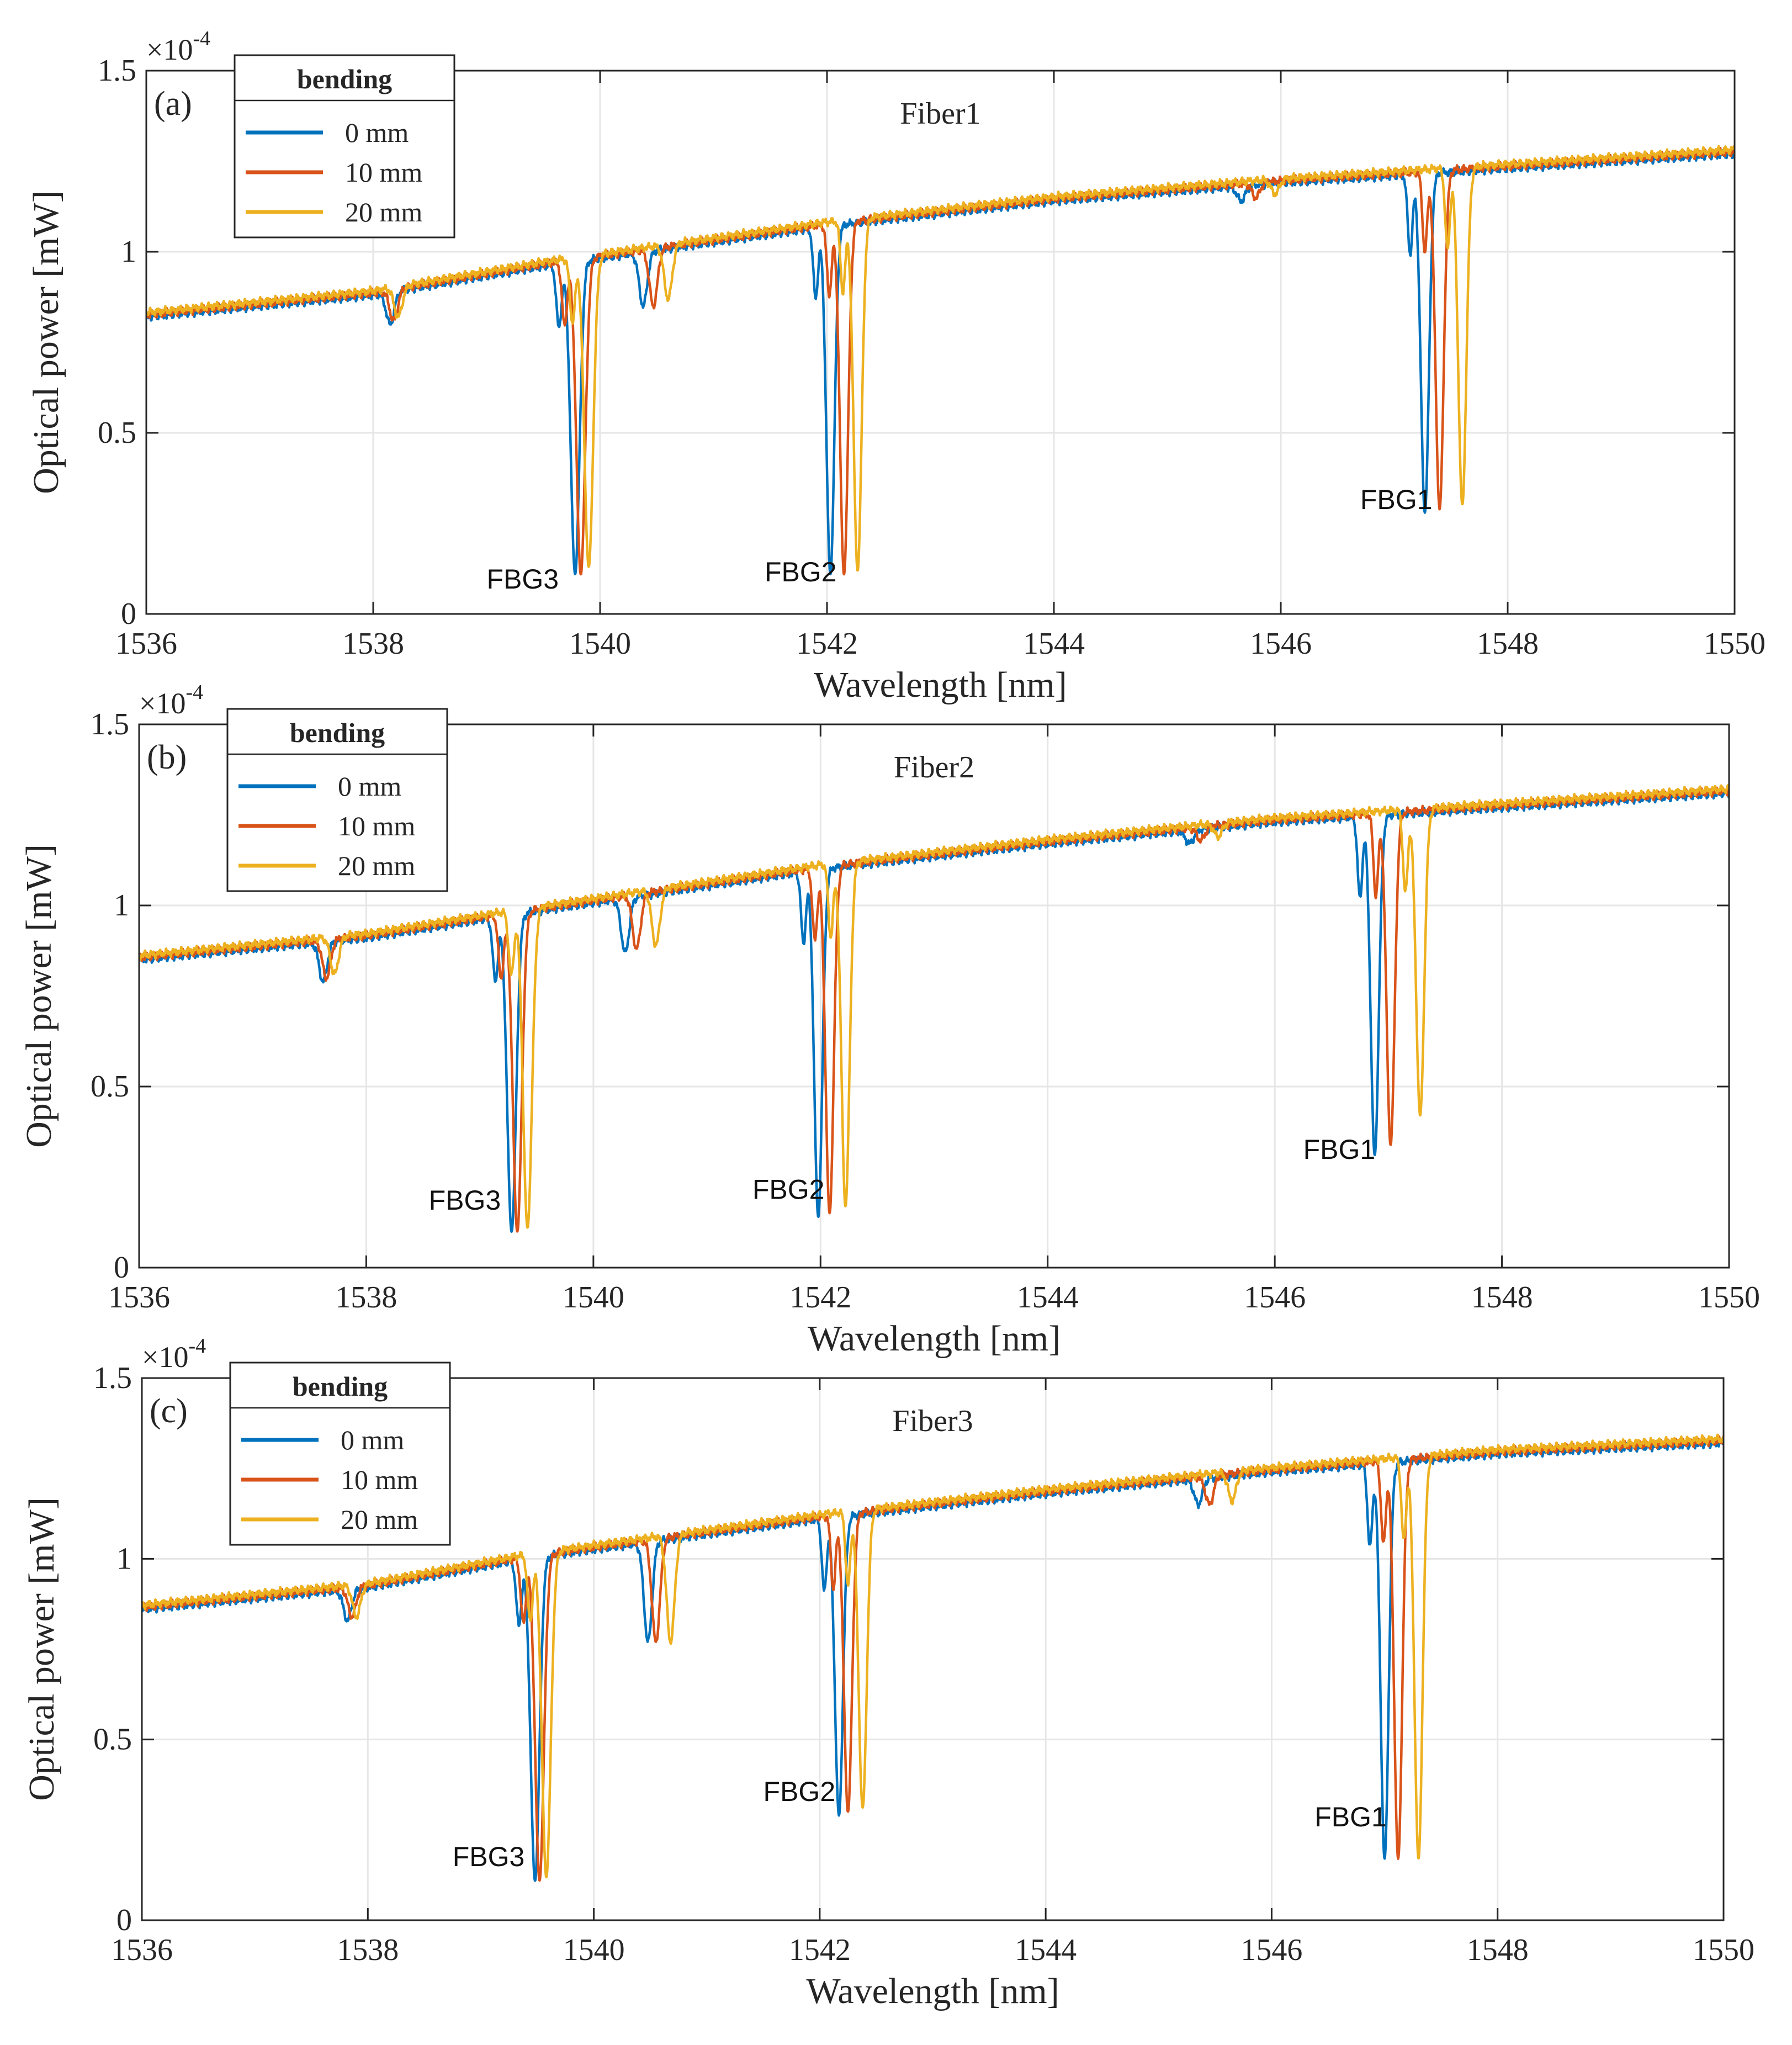 This screenshot has height=2045, width=1792. I want to click on fiber-title: Fiber2, so click(934, 767).